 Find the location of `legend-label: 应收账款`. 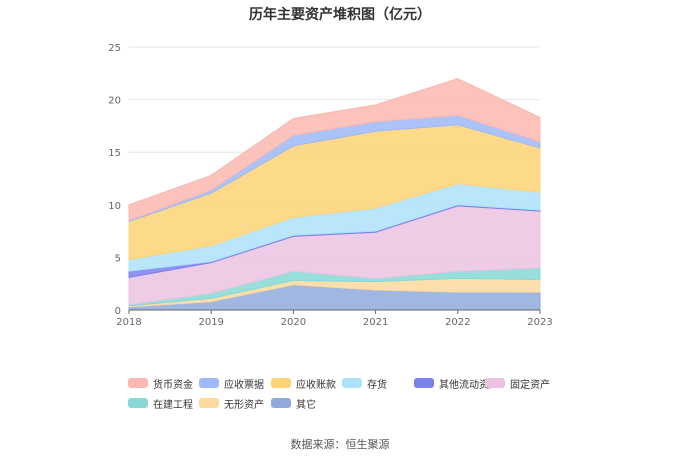

legend-label: 应收账款 is located at coordinates (316, 385).